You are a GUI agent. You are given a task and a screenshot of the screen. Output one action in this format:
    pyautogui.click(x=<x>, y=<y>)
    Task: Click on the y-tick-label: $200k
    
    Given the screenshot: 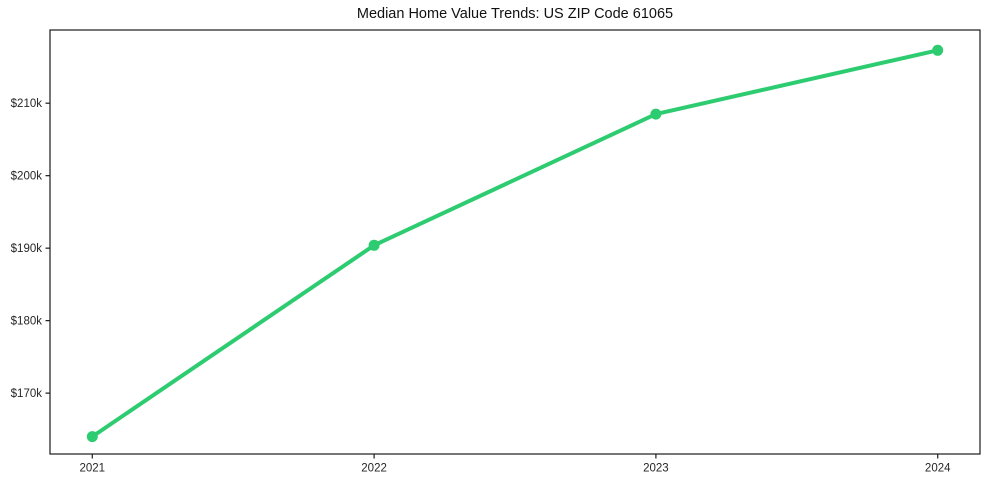 What is the action you would take?
    pyautogui.click(x=27, y=177)
    